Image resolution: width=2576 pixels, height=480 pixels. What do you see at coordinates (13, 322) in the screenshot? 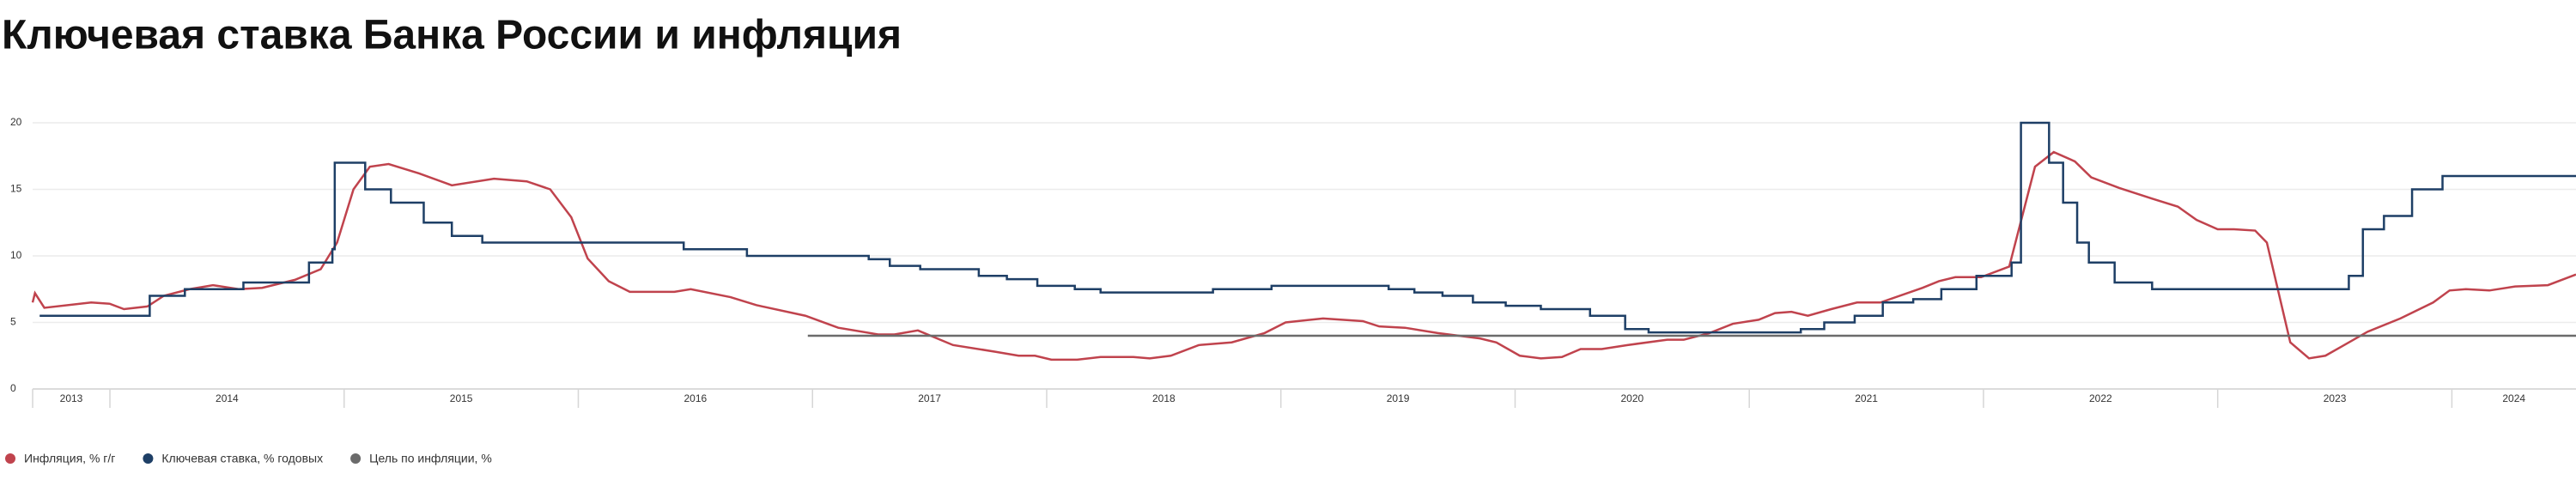
I see `y-tick-label: 5` at bounding box center [13, 322].